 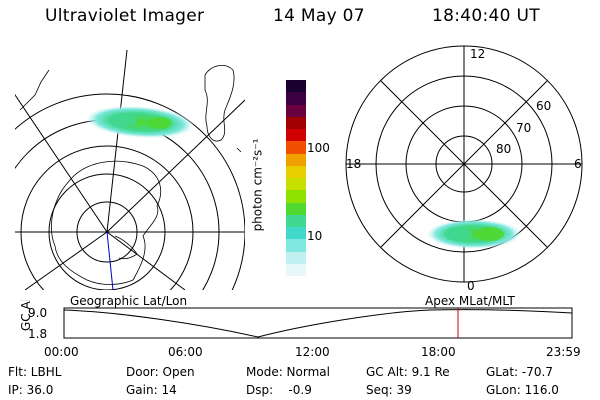 What do you see at coordinates (37, 334) in the screenshot?
I see `altitude-tick-min: 1.8` at bounding box center [37, 334].